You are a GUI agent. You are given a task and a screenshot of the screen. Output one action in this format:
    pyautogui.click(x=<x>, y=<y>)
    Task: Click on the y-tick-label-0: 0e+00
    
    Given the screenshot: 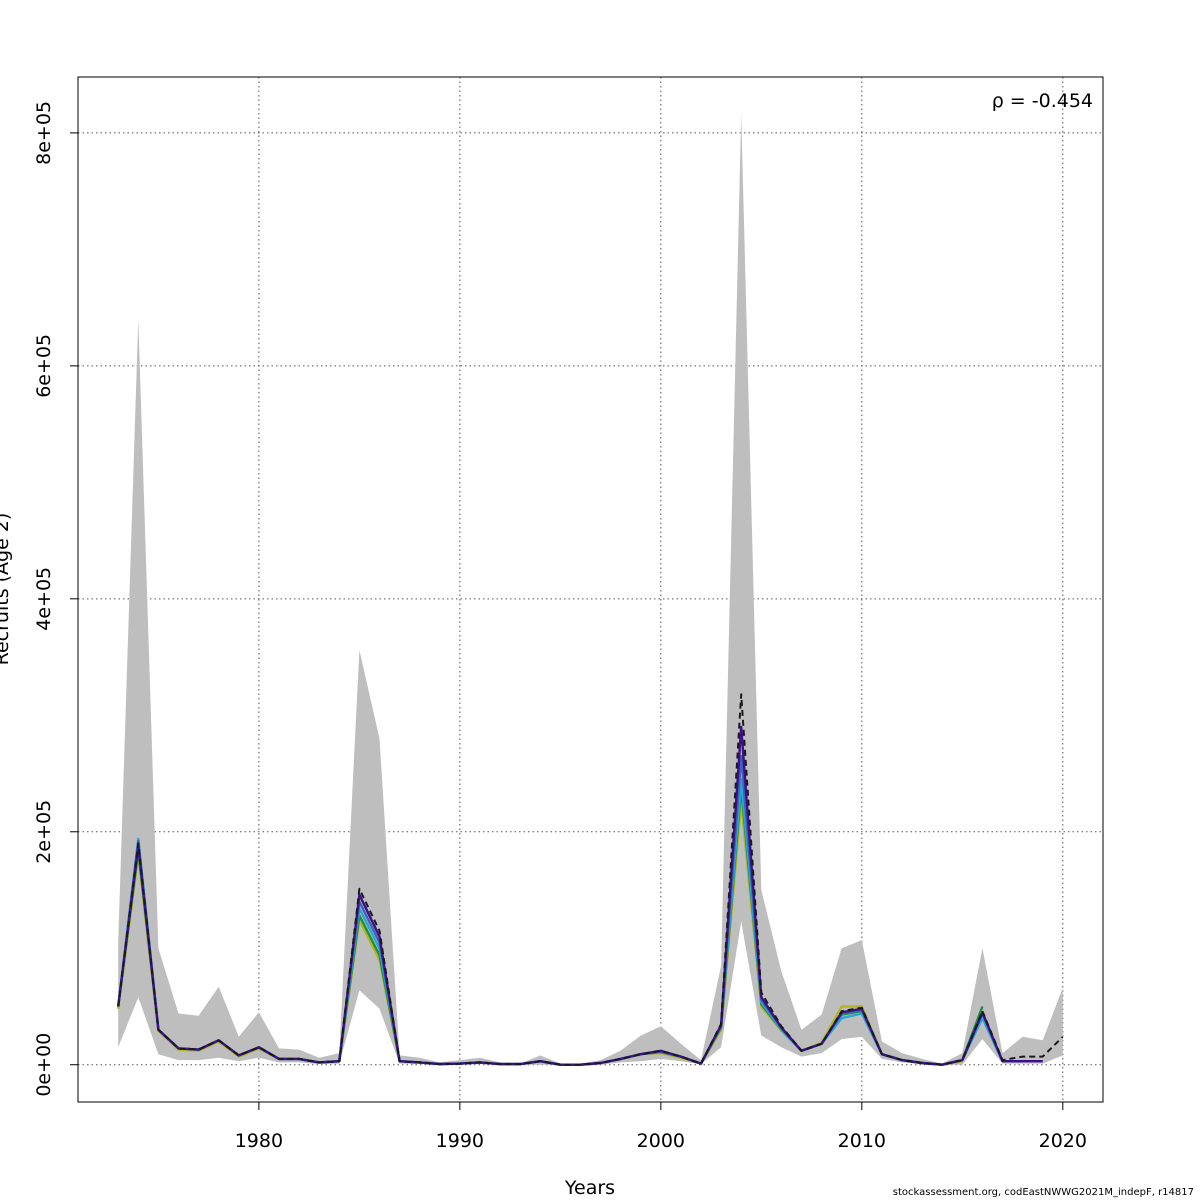 What is the action you would take?
    pyautogui.click(x=44, y=1065)
    